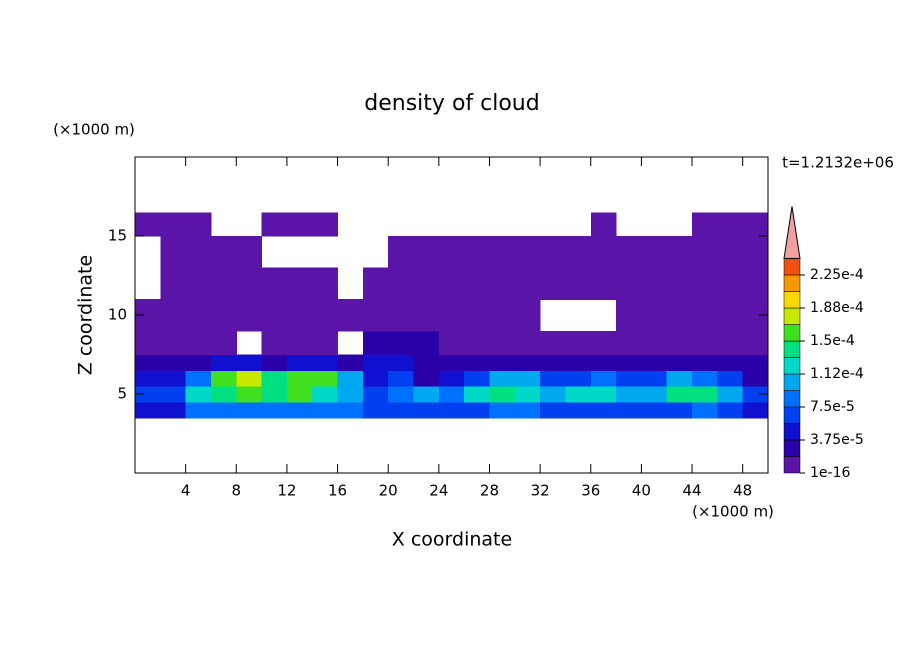  I want to click on chart-title: density of cloud, so click(451, 103).